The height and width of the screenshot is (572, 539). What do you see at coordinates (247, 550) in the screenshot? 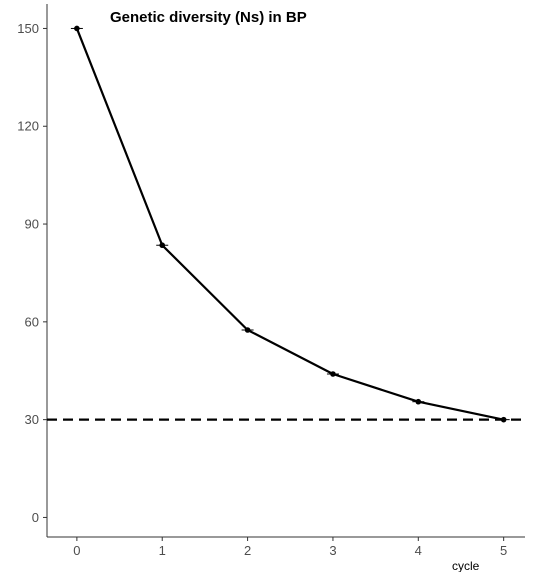
I see `x-tick-label: 2` at bounding box center [247, 550].